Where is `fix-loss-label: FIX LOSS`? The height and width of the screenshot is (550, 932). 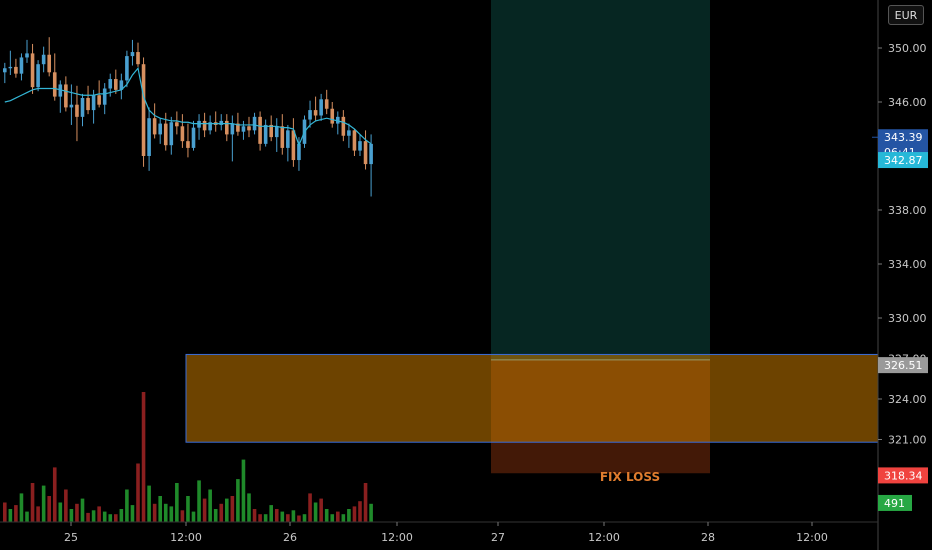 fix-loss-label: FIX LOSS is located at coordinates (630, 477).